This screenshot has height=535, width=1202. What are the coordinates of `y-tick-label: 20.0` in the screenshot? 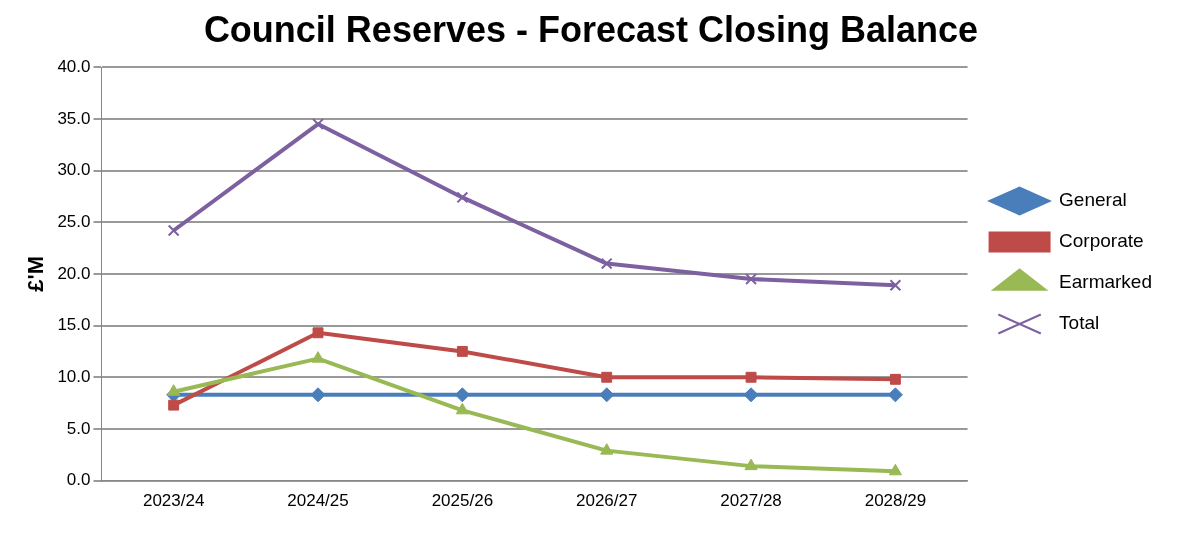 It's located at (74, 273).